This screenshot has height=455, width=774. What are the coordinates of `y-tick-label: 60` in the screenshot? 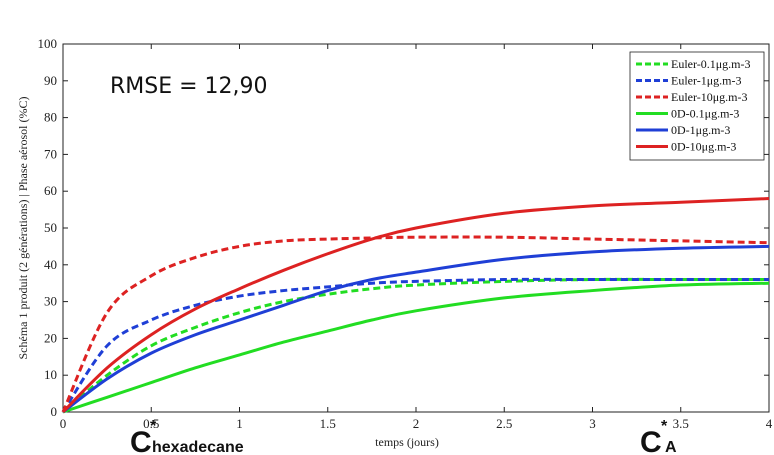 It's located at (50, 190).